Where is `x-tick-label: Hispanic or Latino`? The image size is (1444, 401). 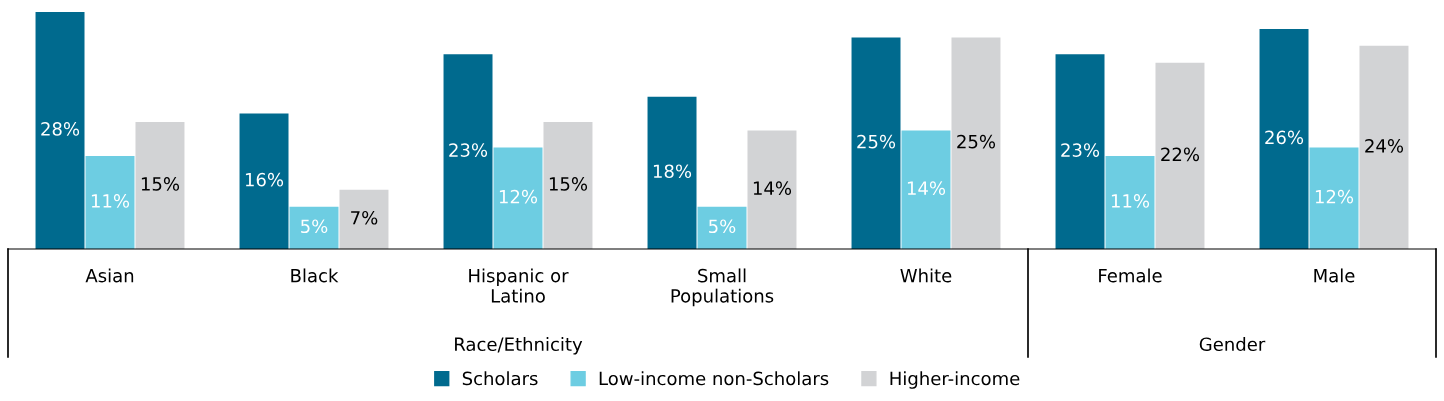 x-tick-label: Hispanic or Latino is located at coordinates (519, 285).